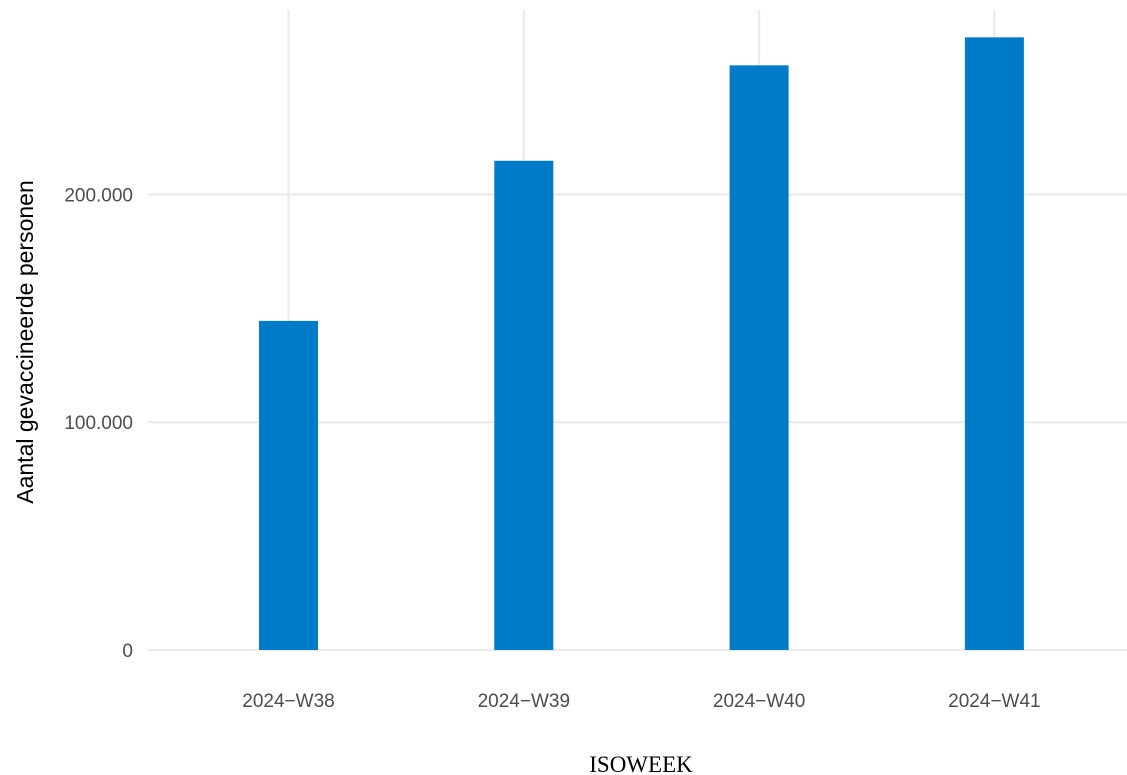 The height and width of the screenshot is (775, 1127). What do you see at coordinates (641, 701) in the screenshot?
I see `x-tick-labels: 2024−W38 2024−W39 2024−W40 2024−W41` at bounding box center [641, 701].